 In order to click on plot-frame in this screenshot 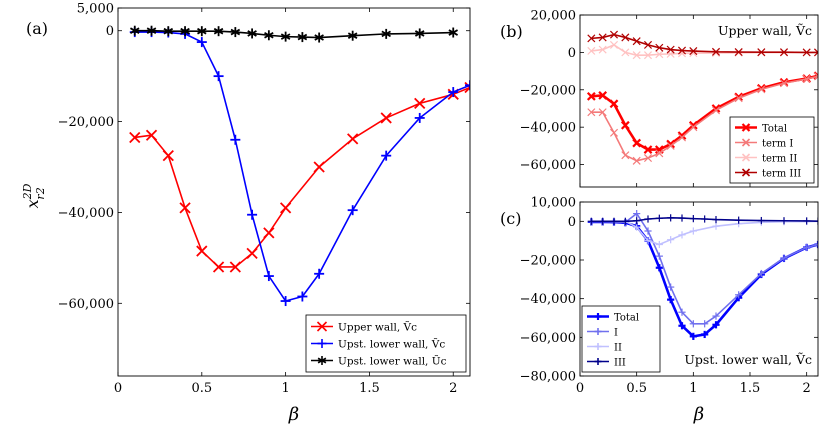, I will do `click(699, 289)`.